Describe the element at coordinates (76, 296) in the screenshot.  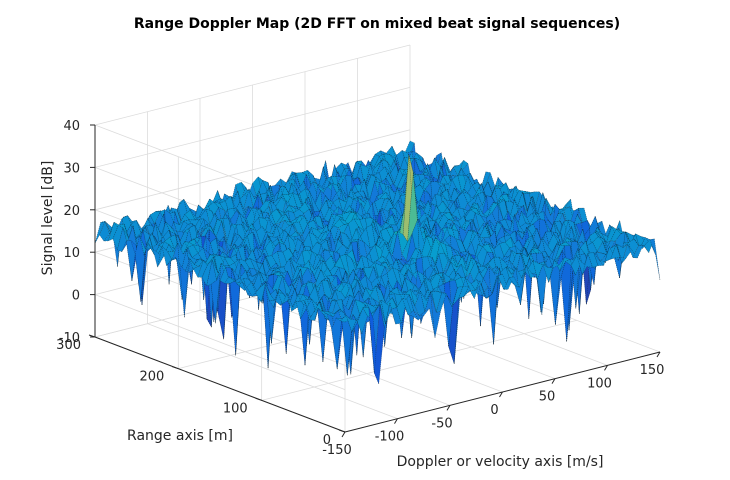
I see `z-tick-label: 0` at that location.